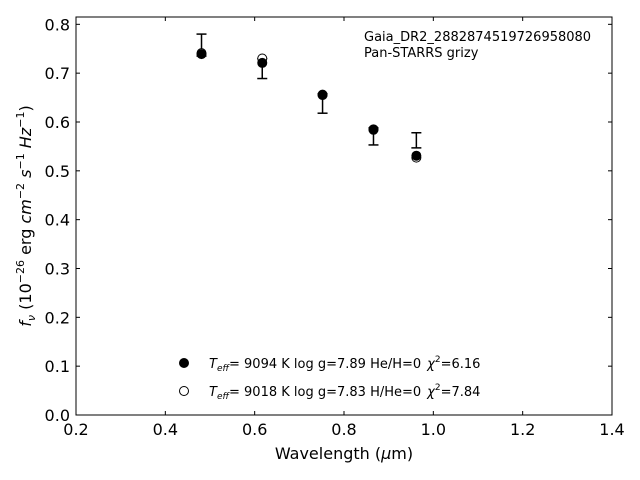 Image resolution: width=640 pixels, height=480 pixels. Describe the element at coordinates (184, 391) in the screenshot. I see `legend-marker-open` at that location.